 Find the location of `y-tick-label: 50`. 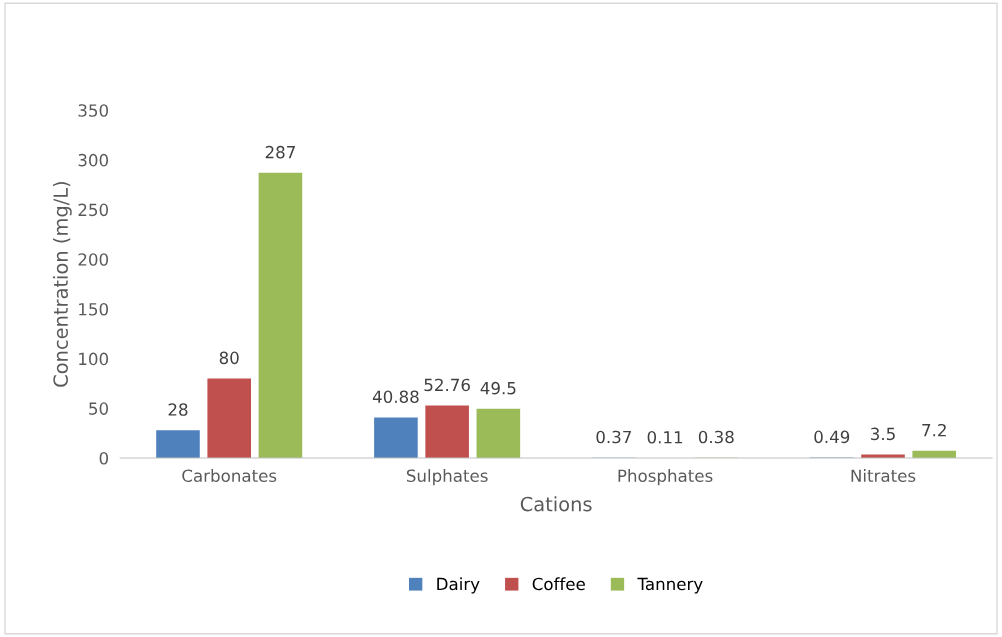

y-tick-label: 50 is located at coordinates (99, 408).